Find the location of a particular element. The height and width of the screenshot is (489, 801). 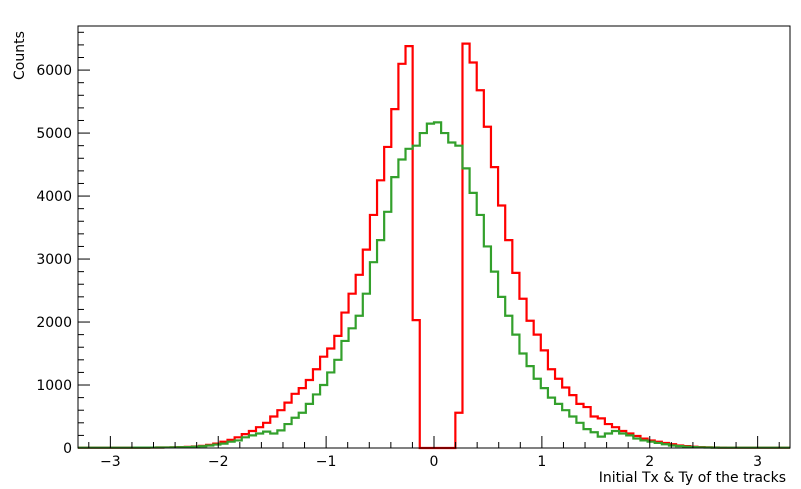

x-tick-label: 3 is located at coordinates (757, 462).